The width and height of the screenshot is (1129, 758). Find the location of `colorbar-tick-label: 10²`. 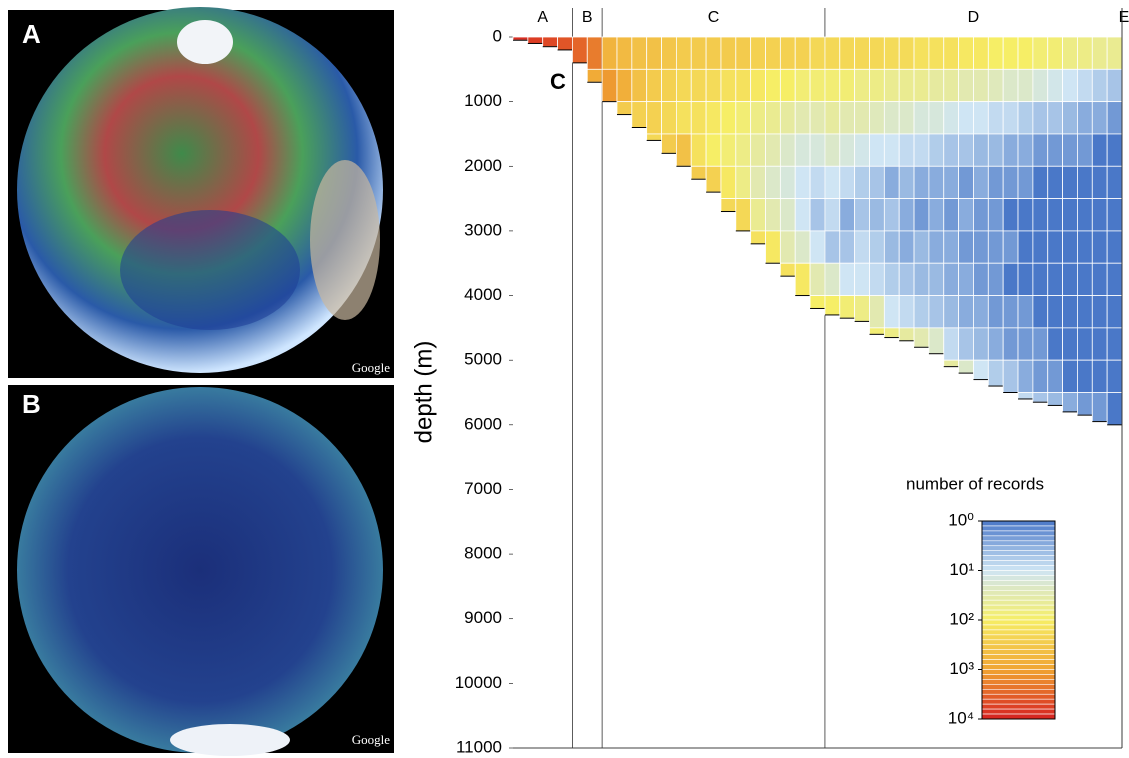

colorbar-tick-label: 10² is located at coordinates (961, 618).